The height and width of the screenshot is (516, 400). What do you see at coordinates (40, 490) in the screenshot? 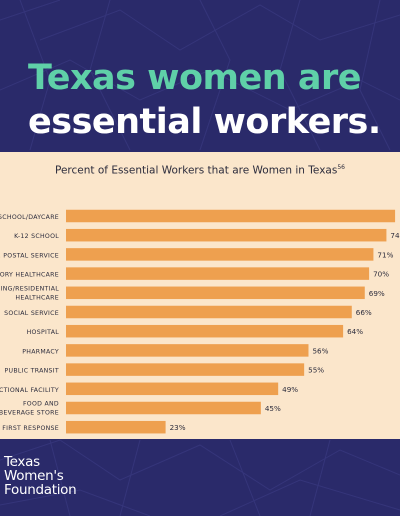
I see `logo-line-3: Foundation` at bounding box center [40, 490].